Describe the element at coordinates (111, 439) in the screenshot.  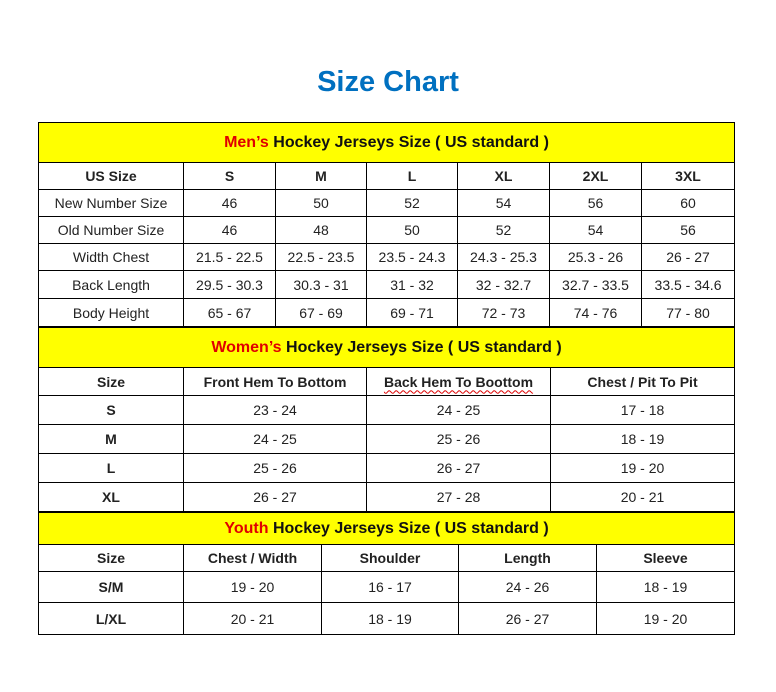
I see `row-label: M` at that location.